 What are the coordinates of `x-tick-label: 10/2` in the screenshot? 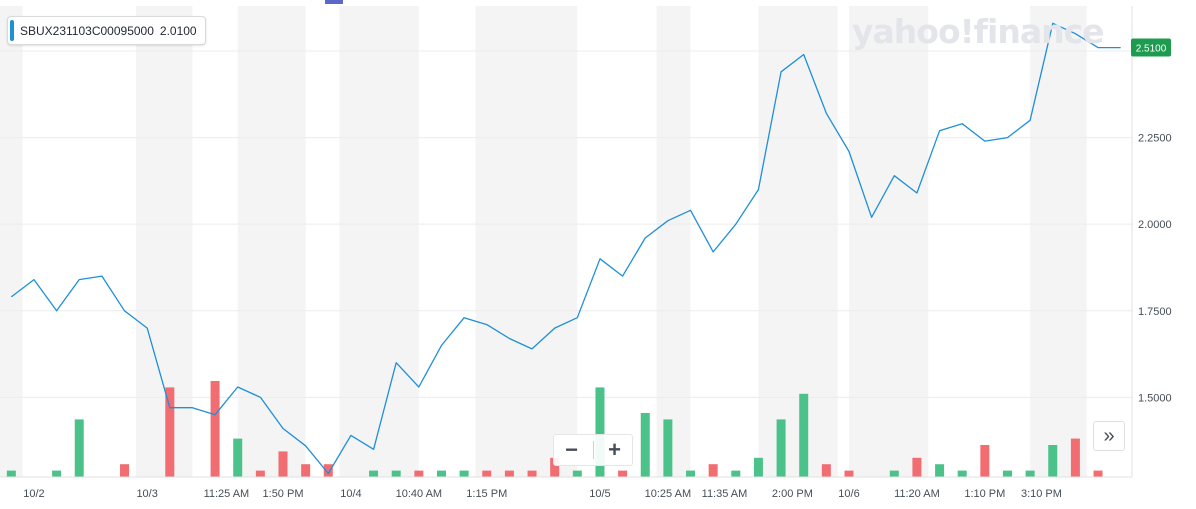 It's located at (33, 494).